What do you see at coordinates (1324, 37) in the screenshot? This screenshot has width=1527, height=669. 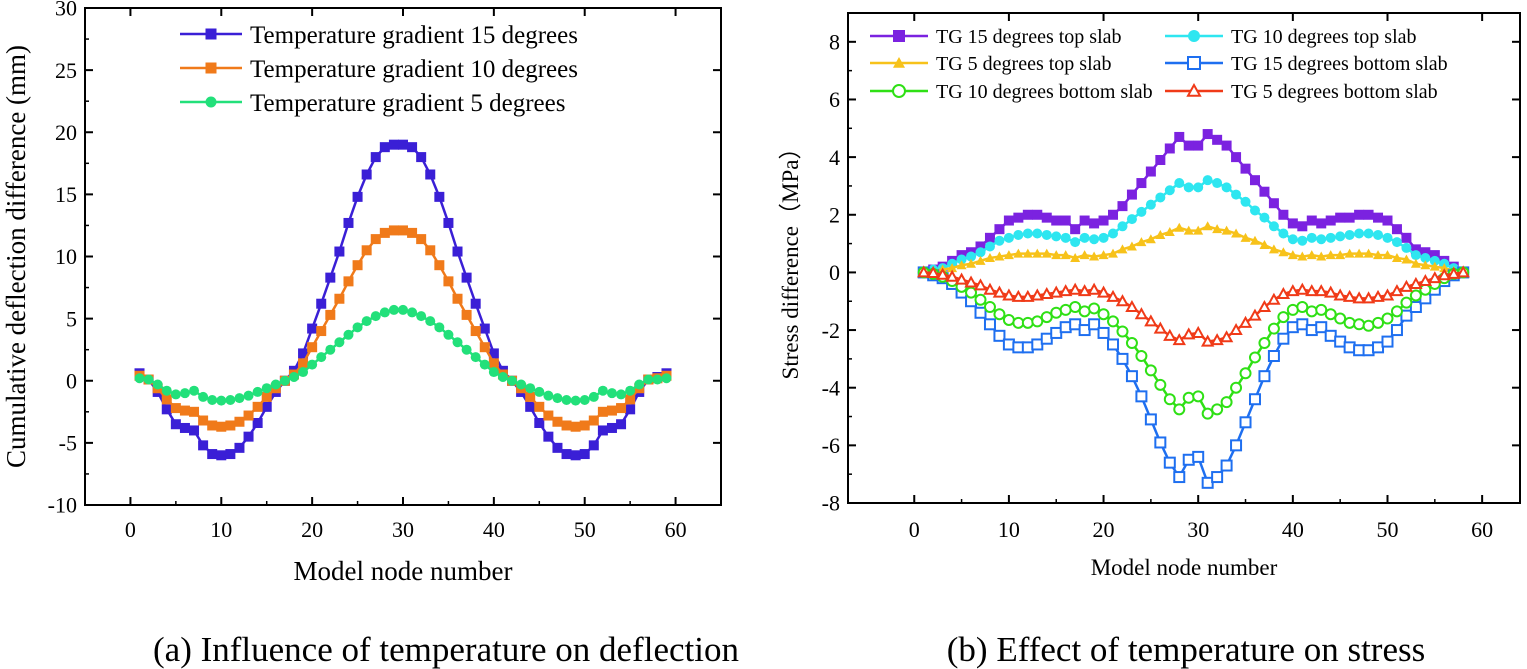 I see `legend-label: TG 10 degrees top slab` at bounding box center [1324, 37].